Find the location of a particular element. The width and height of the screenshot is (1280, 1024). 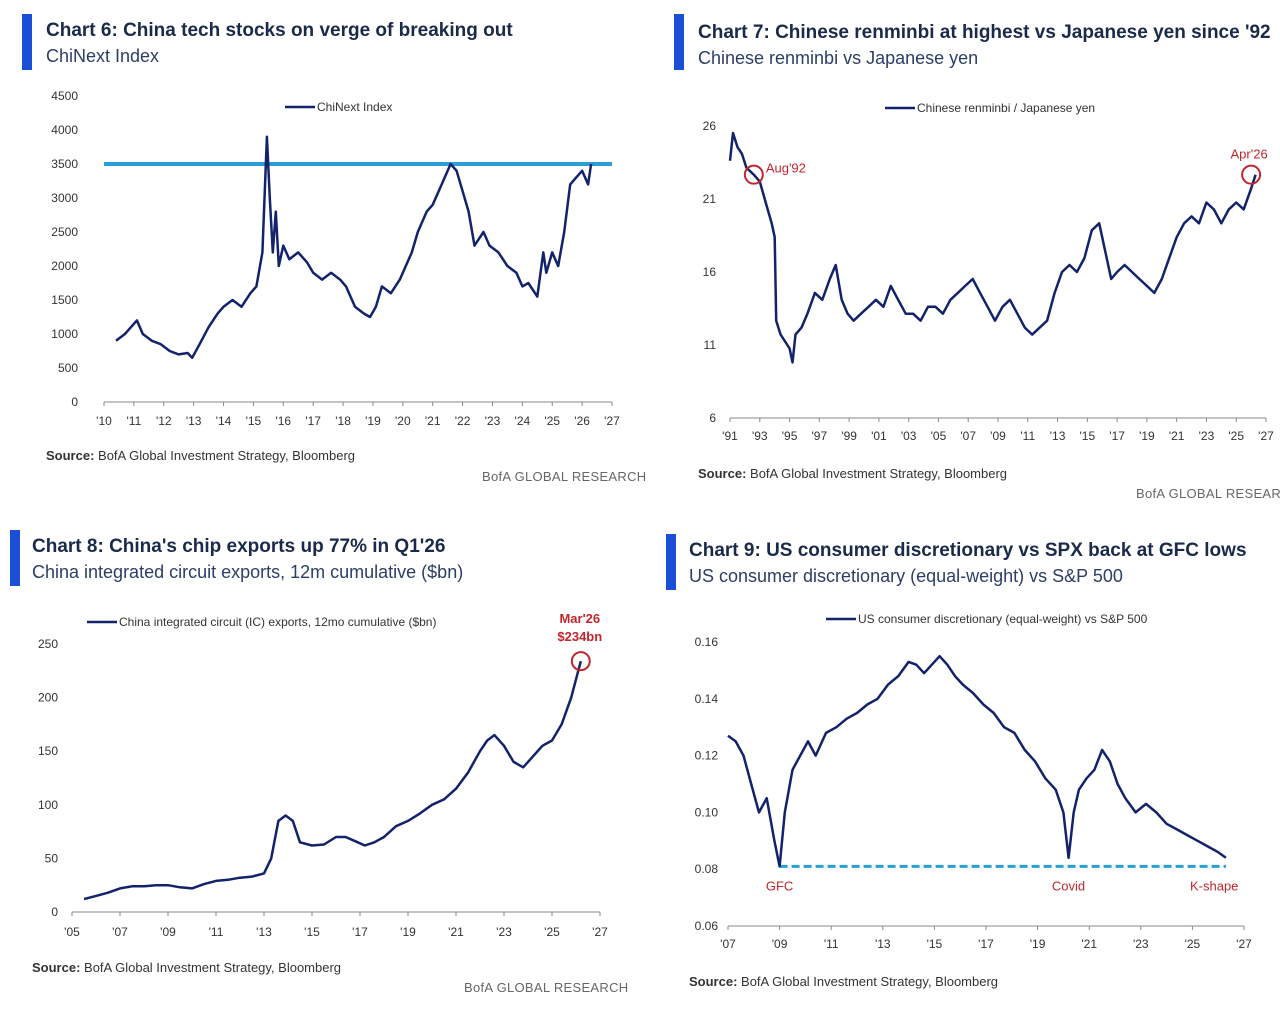

x-tick-label: '18 is located at coordinates (343, 421).